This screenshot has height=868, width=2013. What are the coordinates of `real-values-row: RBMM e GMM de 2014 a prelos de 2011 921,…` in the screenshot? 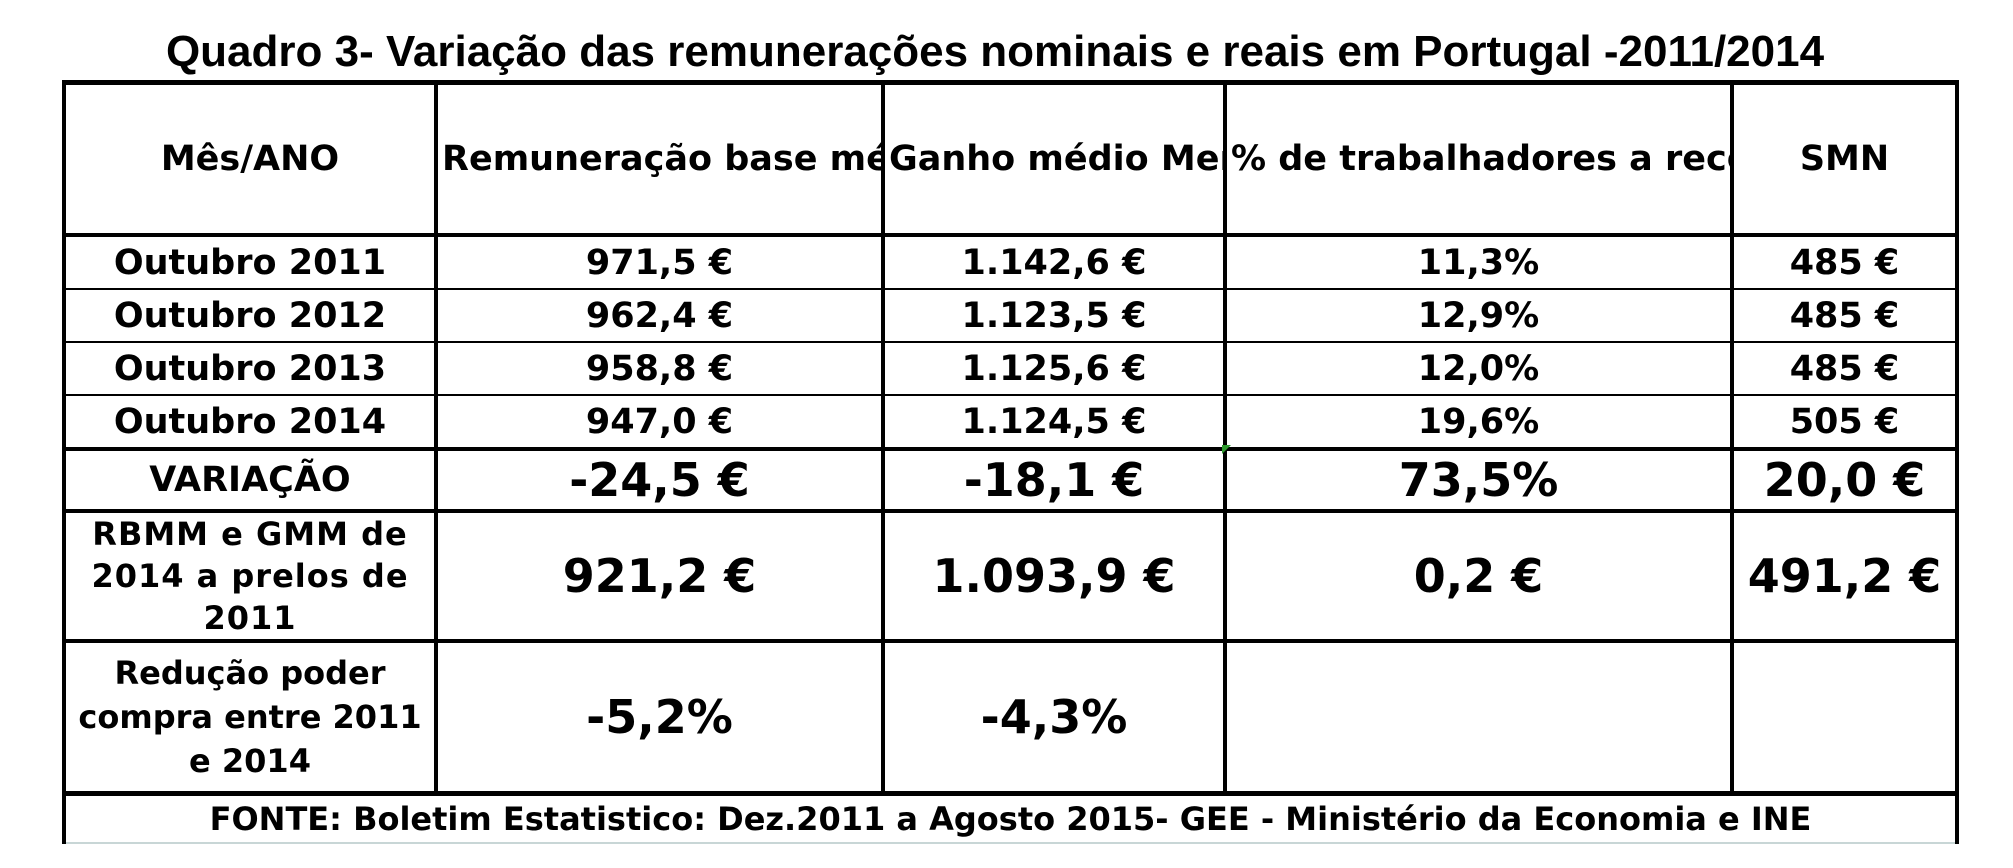 It's located at (1010, 577).